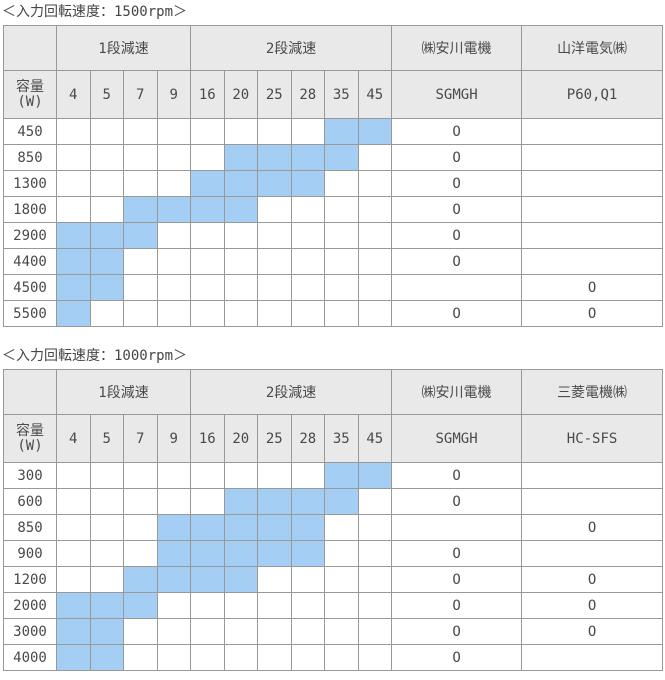 Image resolution: width=665 pixels, height=680 pixels. I want to click on ratio-header-9: 9, so click(173, 438).